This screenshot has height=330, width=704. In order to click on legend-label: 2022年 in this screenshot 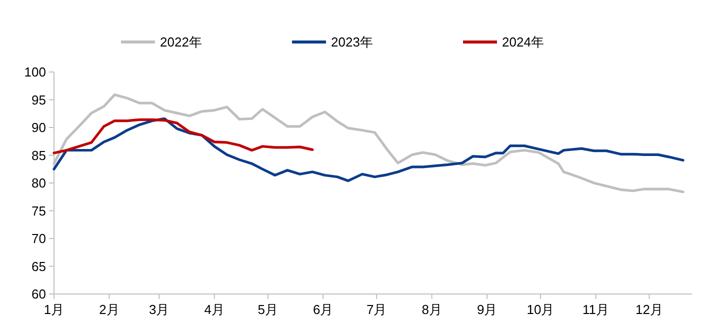, I will do `click(181, 42)`.